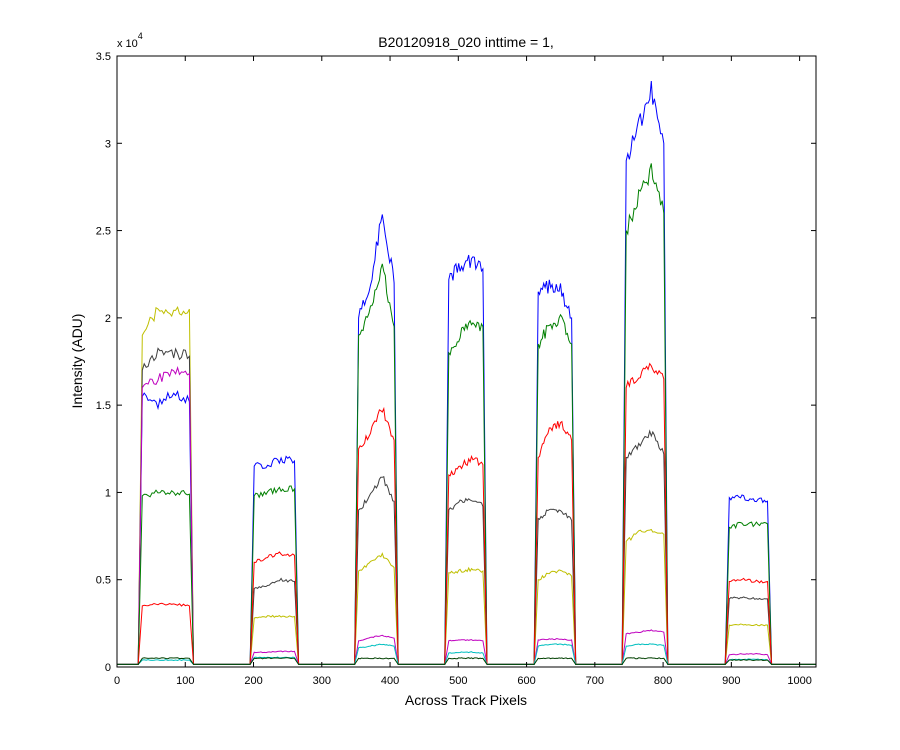 This screenshot has height=750, width=900. I want to click on y-tick-label: 3, so click(108, 144).